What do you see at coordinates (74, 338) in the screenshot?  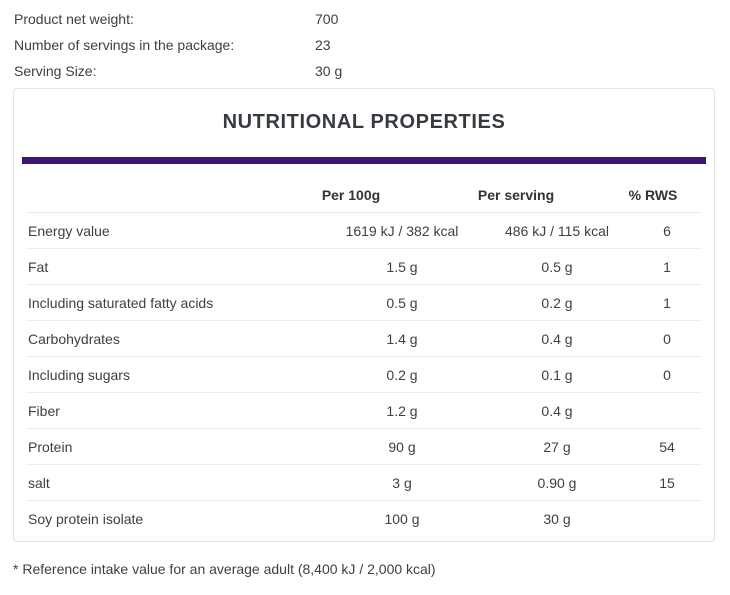 I see `nutrient-name: Carbohydrates` at bounding box center [74, 338].